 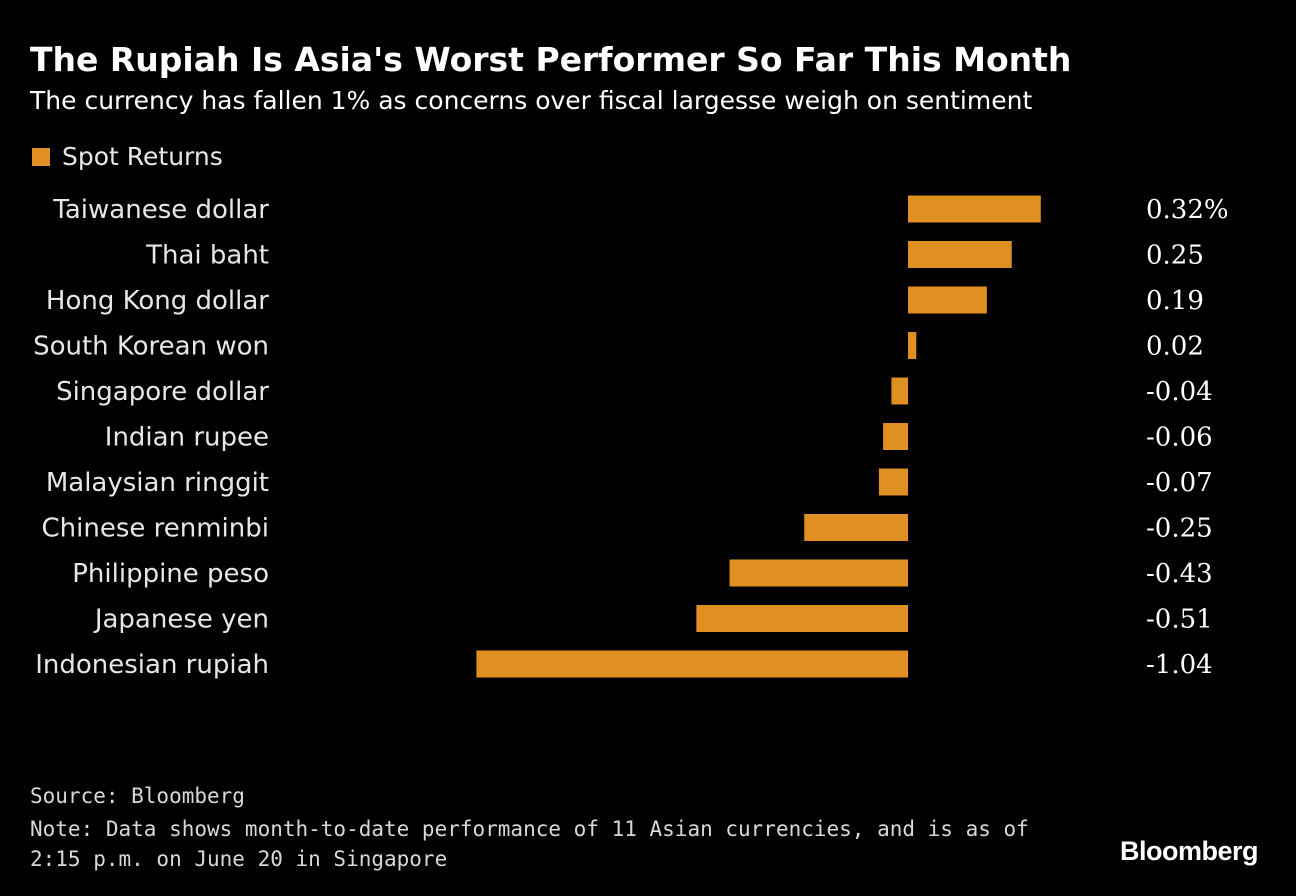 I want to click on value-label: -0.07, so click(x=1179, y=483).